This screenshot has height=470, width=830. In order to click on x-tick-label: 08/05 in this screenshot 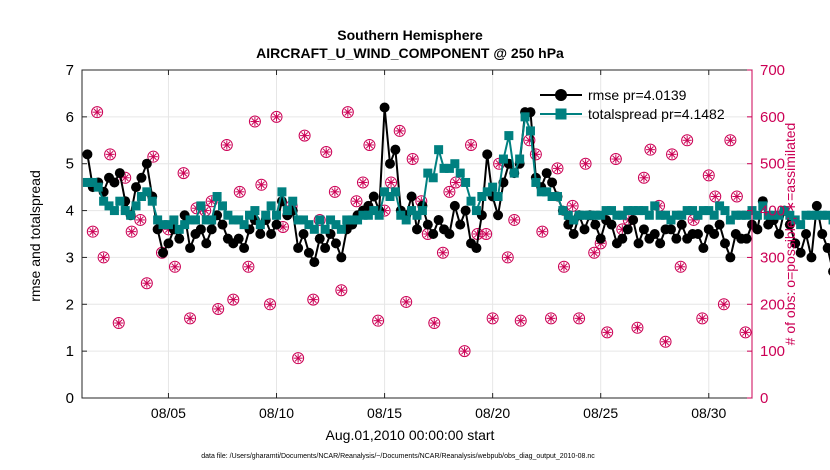, I will do `click(168, 413)`.